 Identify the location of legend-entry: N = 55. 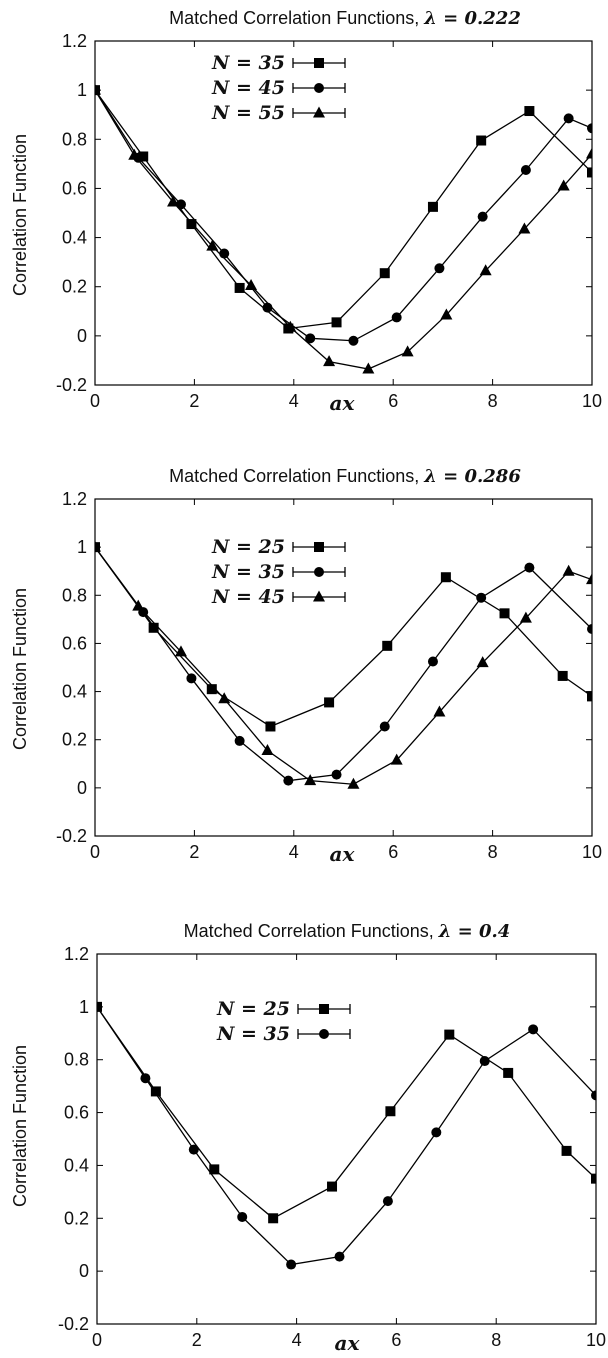
(278, 113).